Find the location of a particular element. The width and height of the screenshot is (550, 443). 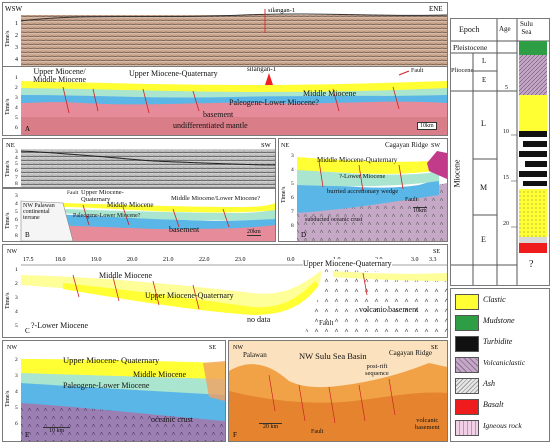

label-volcanic-basement-c: volcanic basement is located at coordinates (389, 309).